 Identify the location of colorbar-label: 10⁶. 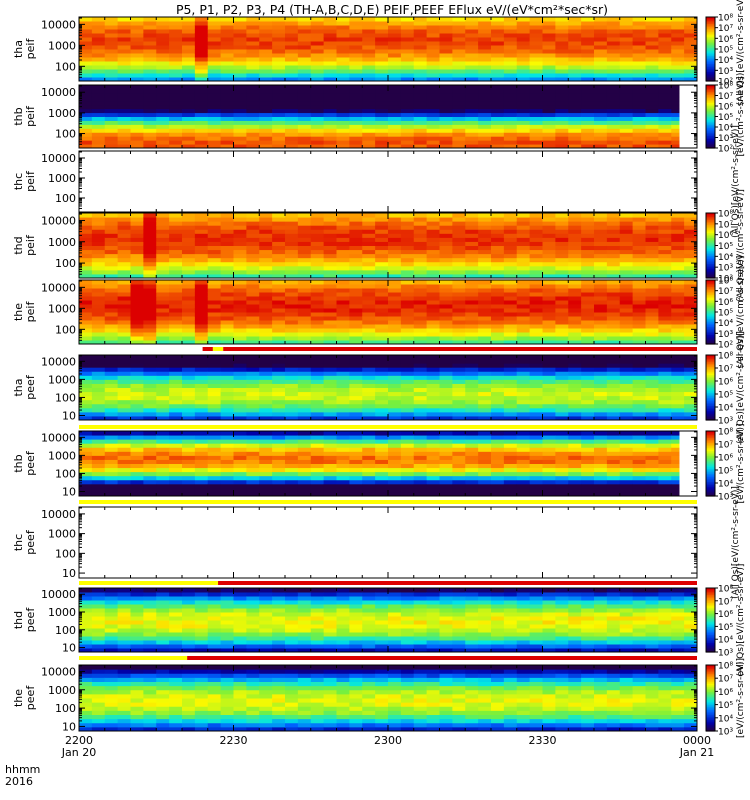
(725, 303).